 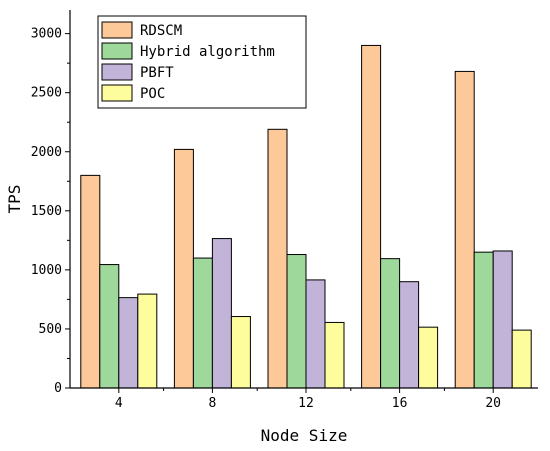 I want to click on y-tick-label: 1000, so click(x=46, y=270).